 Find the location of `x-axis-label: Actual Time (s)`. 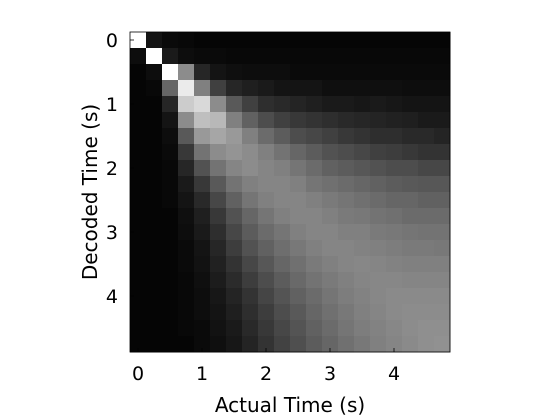

x-axis-label: Actual Time (s) is located at coordinates (290, 405).